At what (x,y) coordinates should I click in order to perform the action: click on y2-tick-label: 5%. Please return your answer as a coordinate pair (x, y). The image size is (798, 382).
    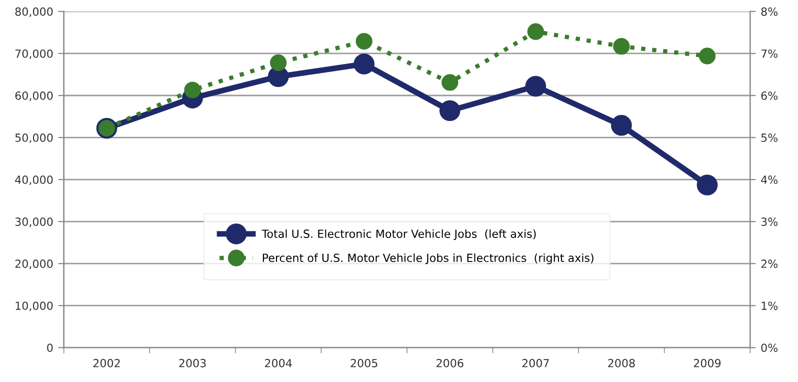
    Looking at the image, I should click on (769, 137).